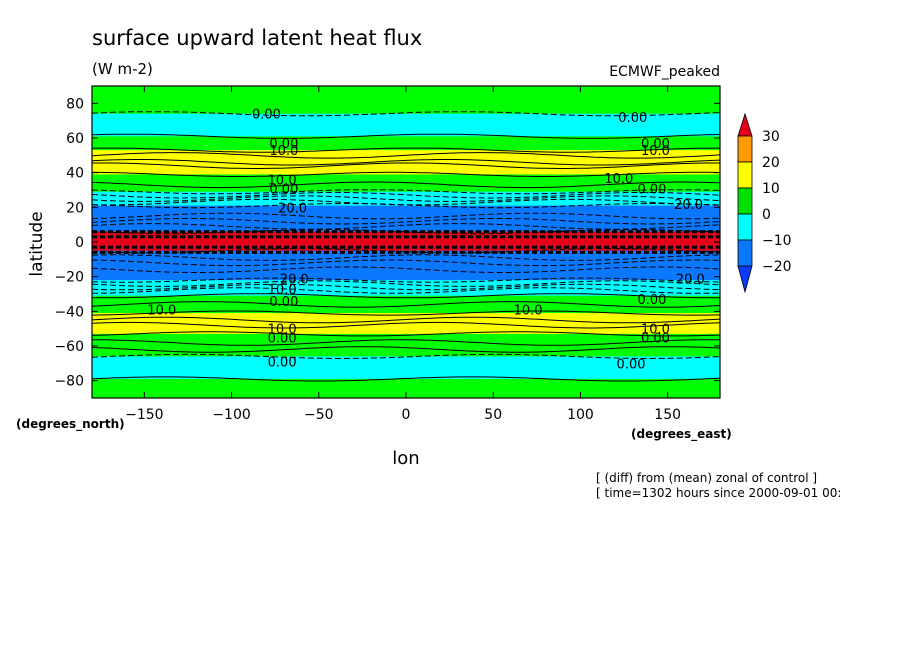 The height and width of the screenshot is (654, 904). I want to click on contour-label-17: 10.0, so click(161, 311).